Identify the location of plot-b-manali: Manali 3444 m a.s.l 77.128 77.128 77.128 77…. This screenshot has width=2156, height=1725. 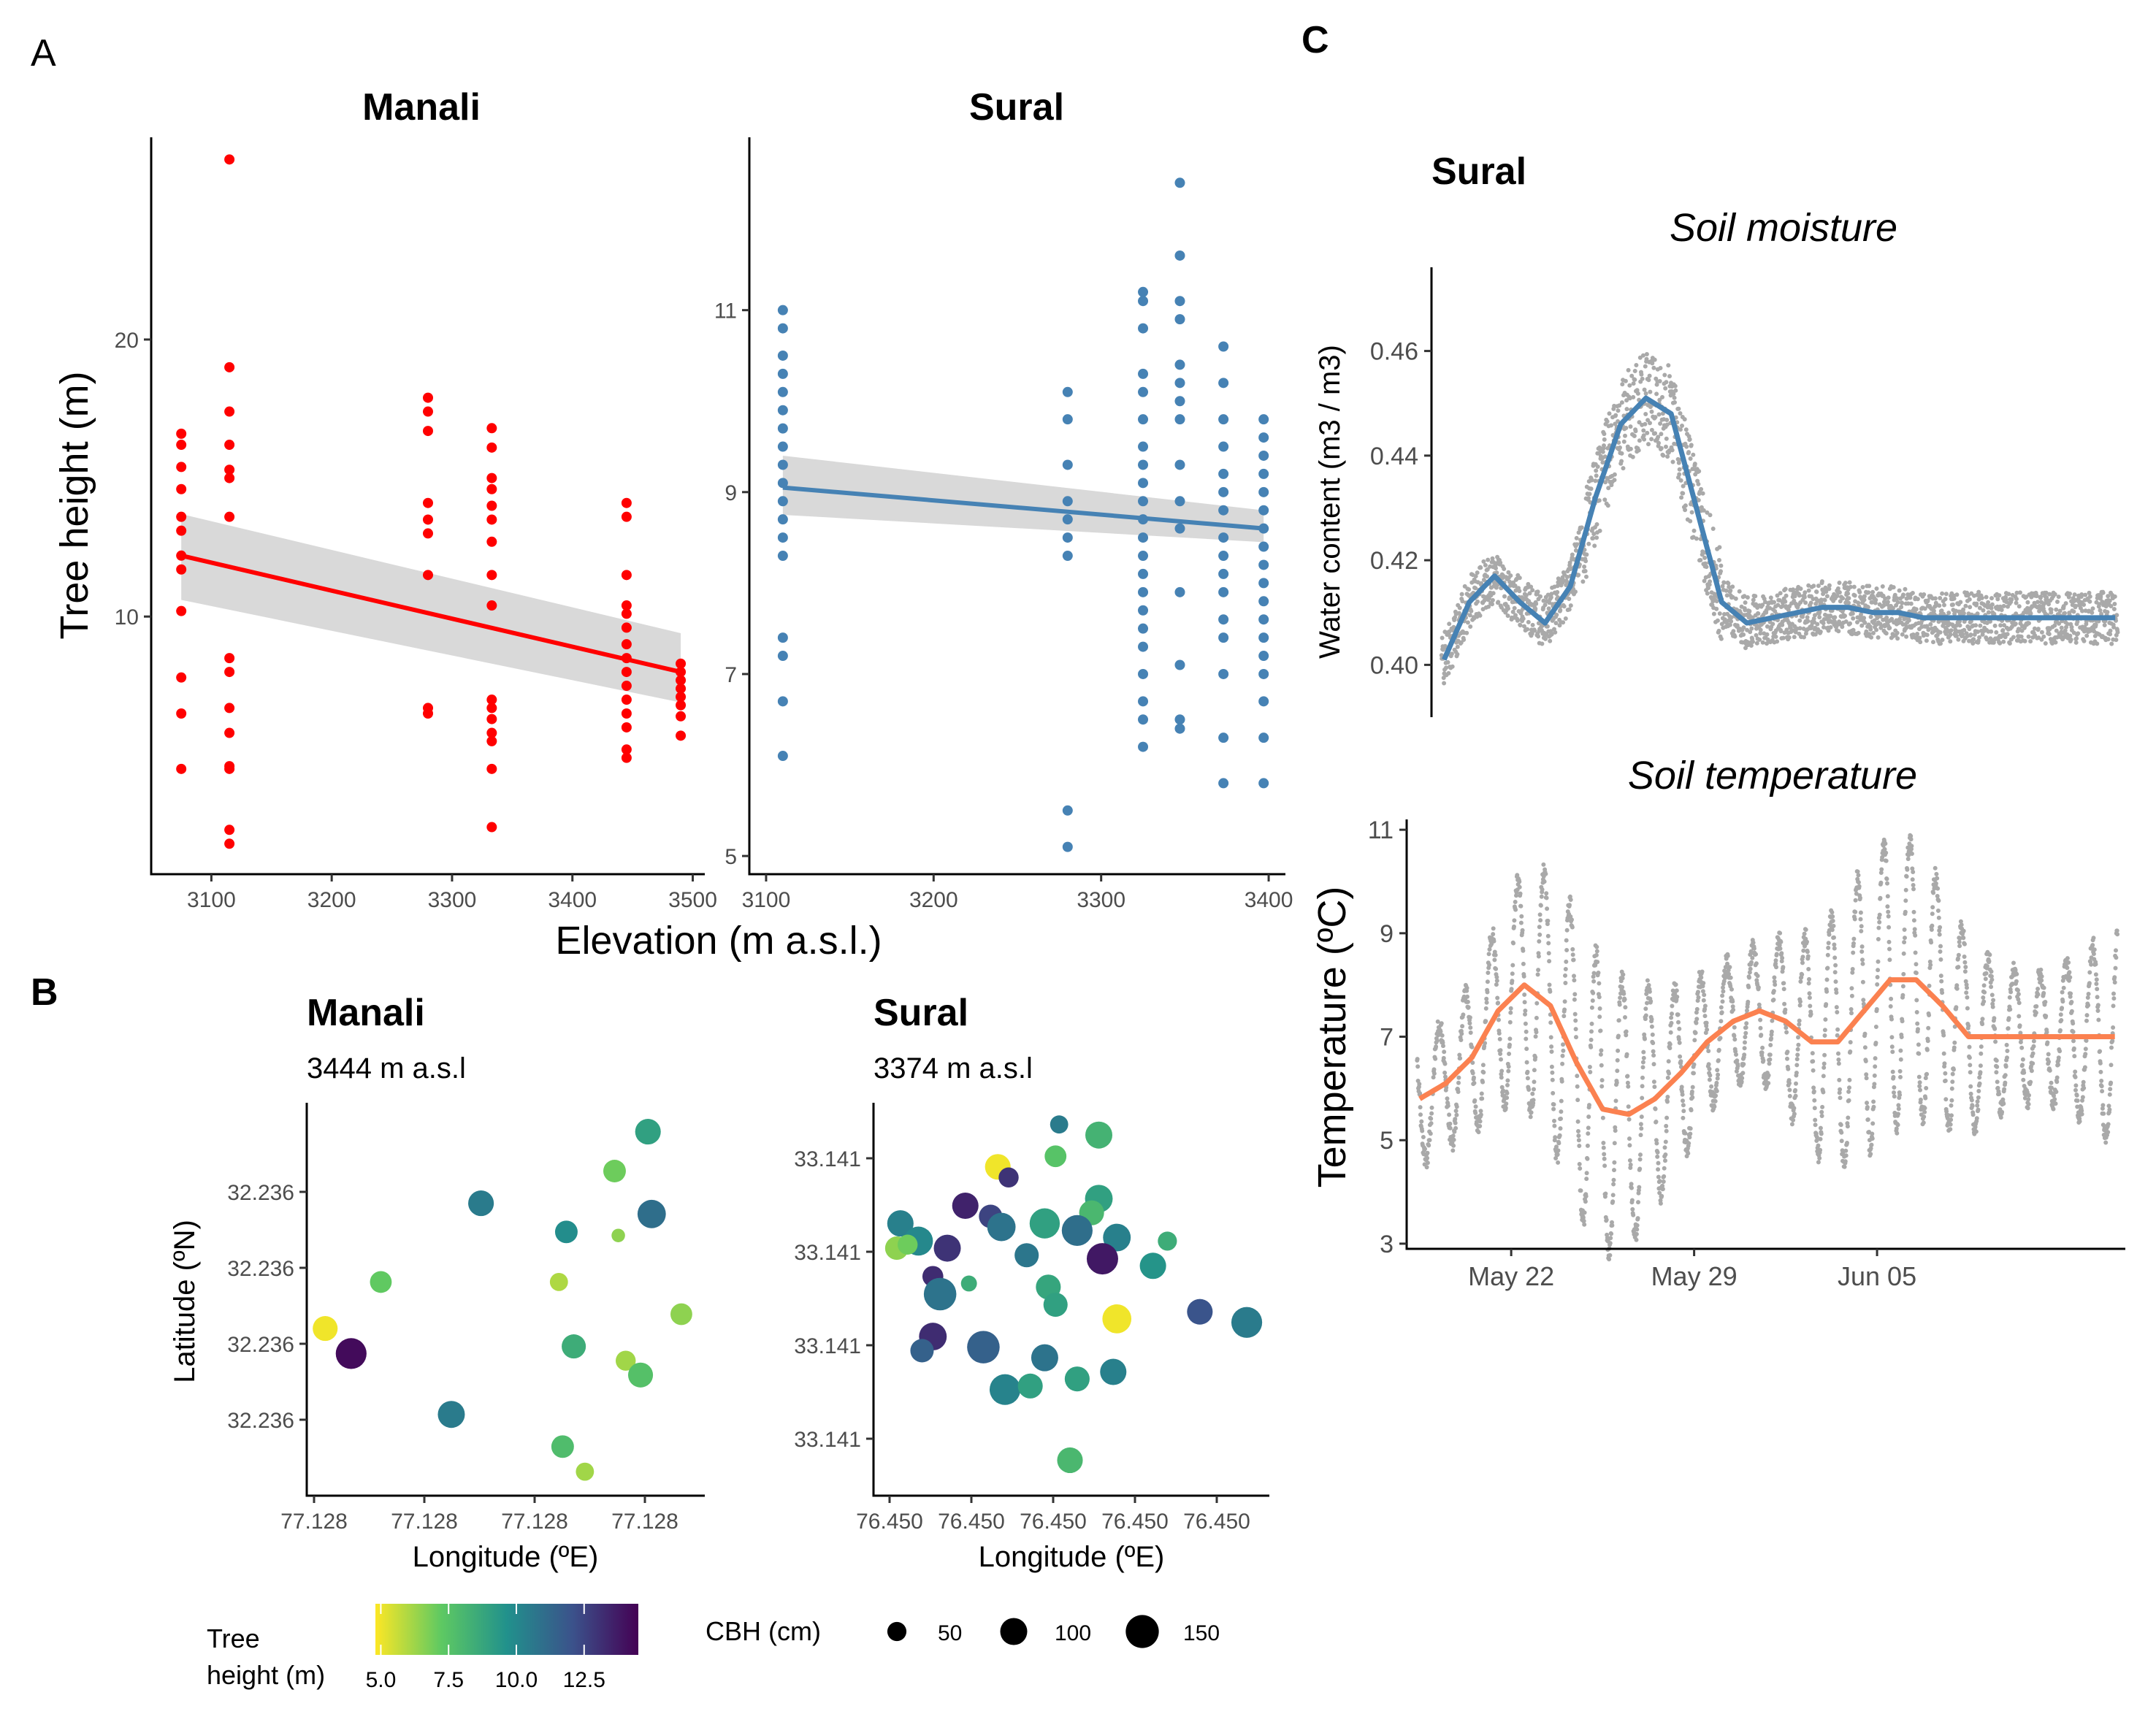
(437, 1282).